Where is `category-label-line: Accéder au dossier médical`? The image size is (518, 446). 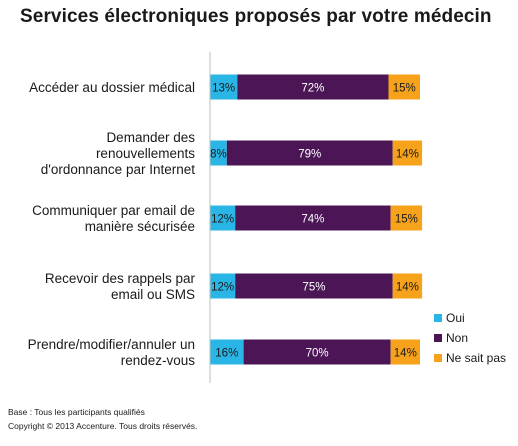
category-label-line: Accéder au dossier médical is located at coordinates (112, 87).